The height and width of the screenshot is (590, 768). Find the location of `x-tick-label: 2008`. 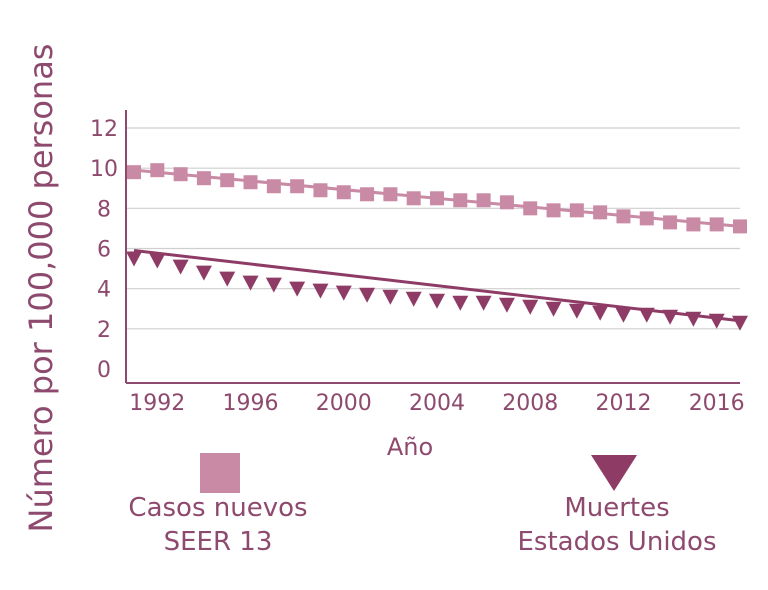

x-tick-label: 2008 is located at coordinates (530, 403).